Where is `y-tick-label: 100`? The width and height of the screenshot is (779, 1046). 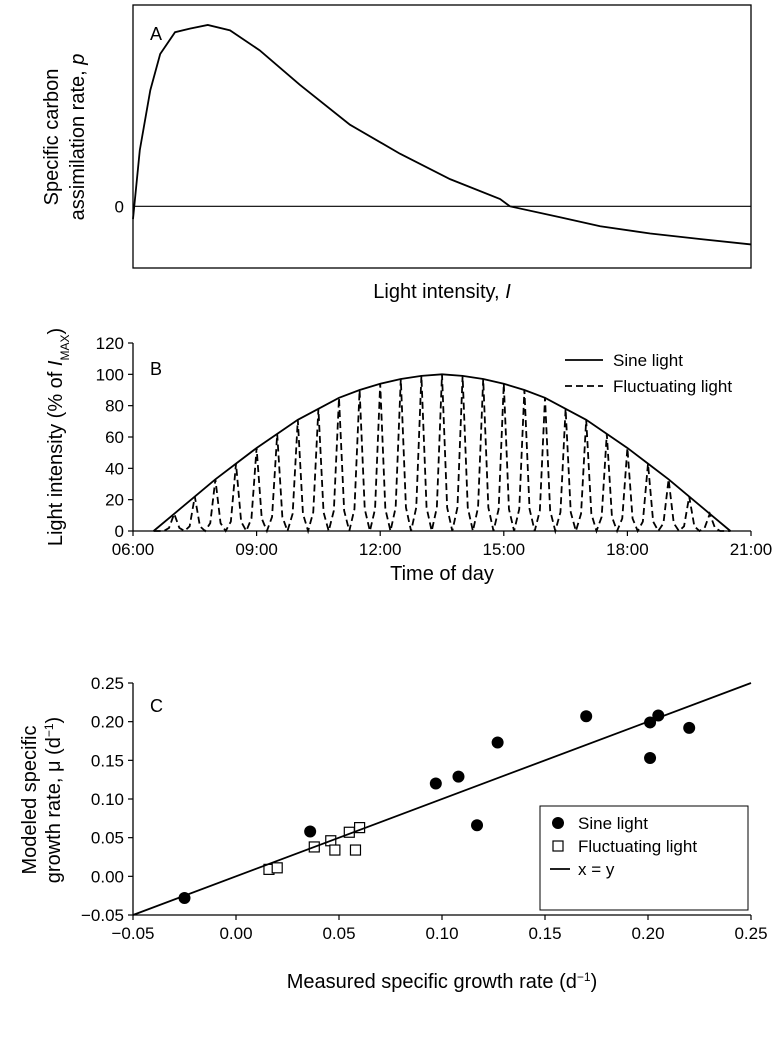 y-tick-label: 100 is located at coordinates (110, 374).